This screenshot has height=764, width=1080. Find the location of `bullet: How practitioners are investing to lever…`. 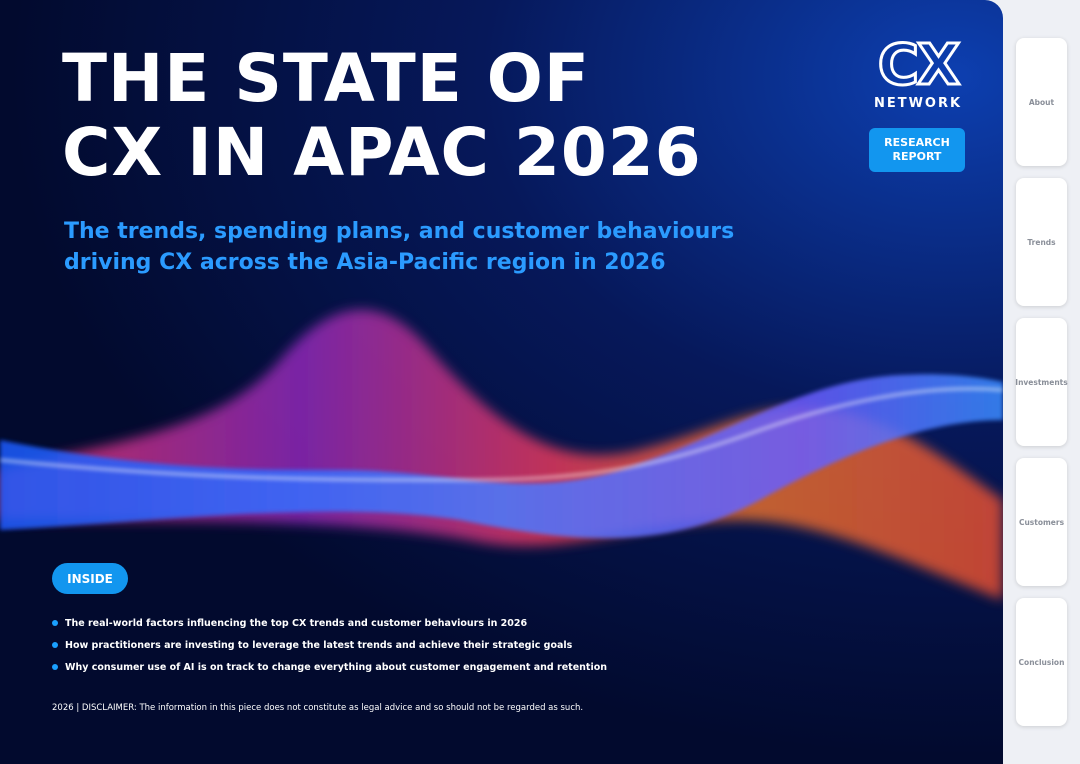

bullet: How practitioners are investing to lever… is located at coordinates (329, 645).